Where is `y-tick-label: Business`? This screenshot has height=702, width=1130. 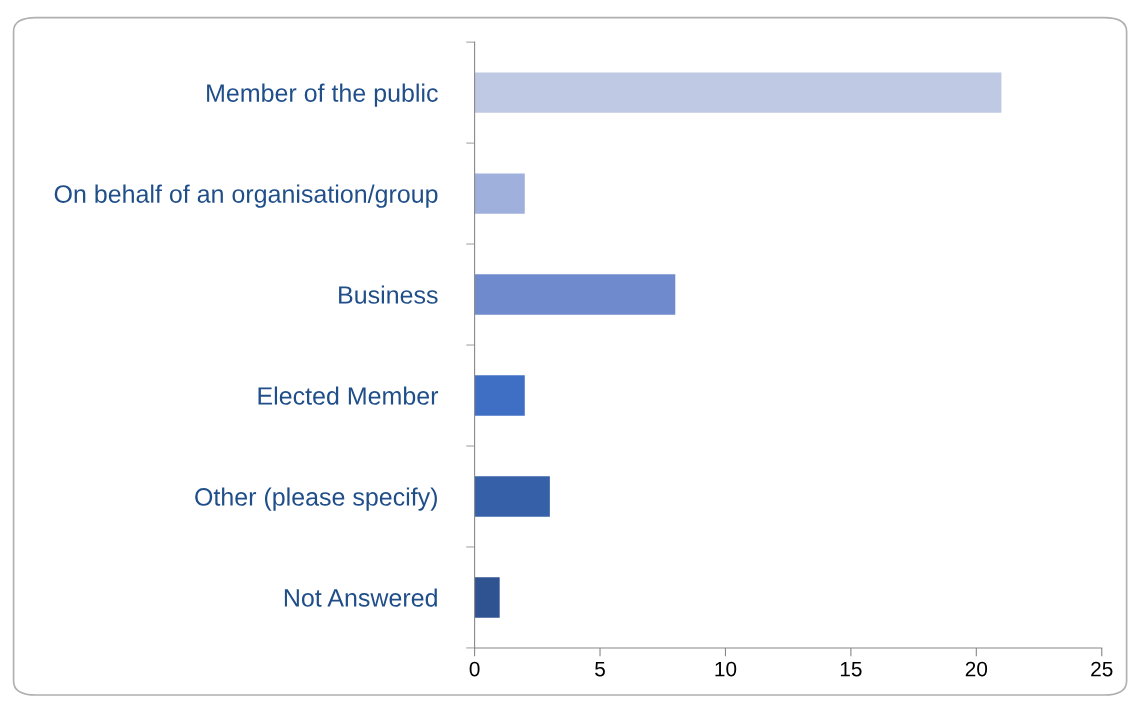 y-tick-label: Business is located at coordinates (388, 294).